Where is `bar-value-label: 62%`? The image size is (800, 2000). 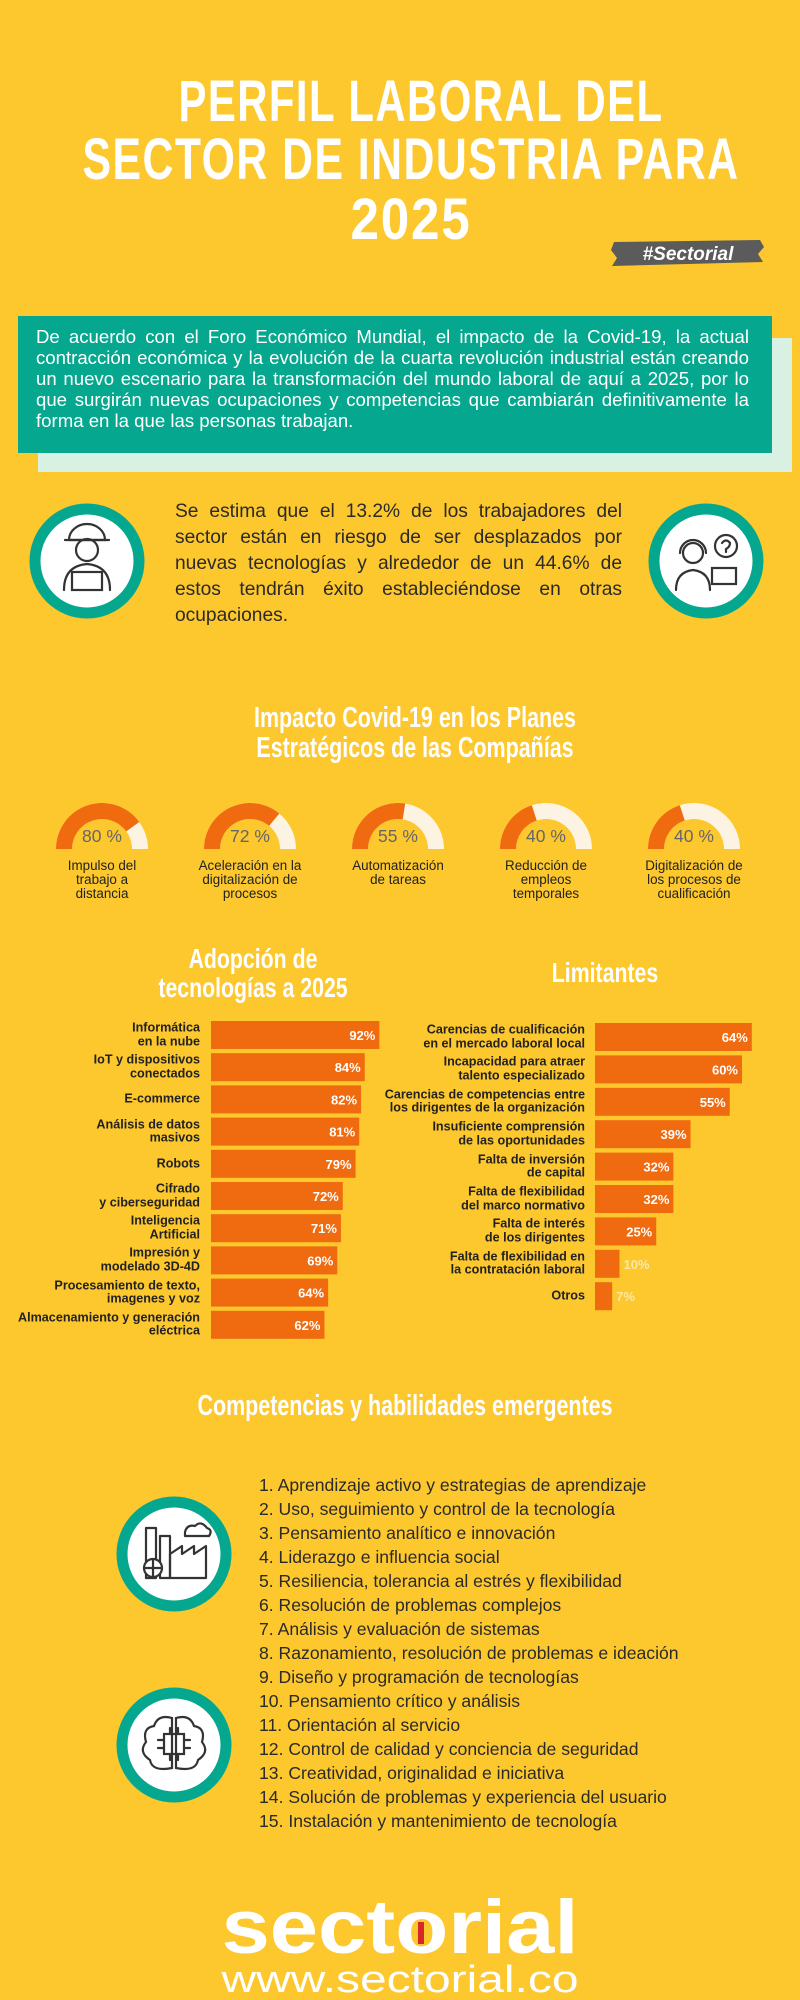 bar-value-label: 62% is located at coordinates (307, 1325).